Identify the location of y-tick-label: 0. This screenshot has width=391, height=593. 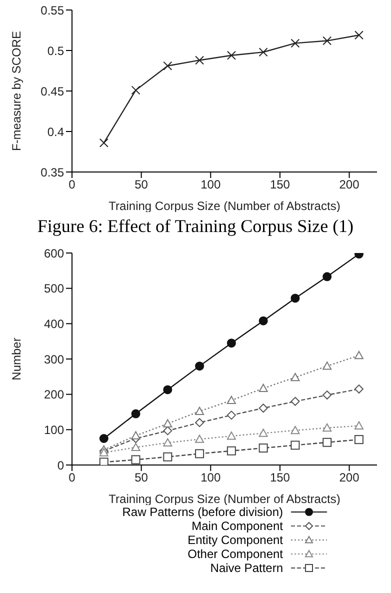
(60, 465).